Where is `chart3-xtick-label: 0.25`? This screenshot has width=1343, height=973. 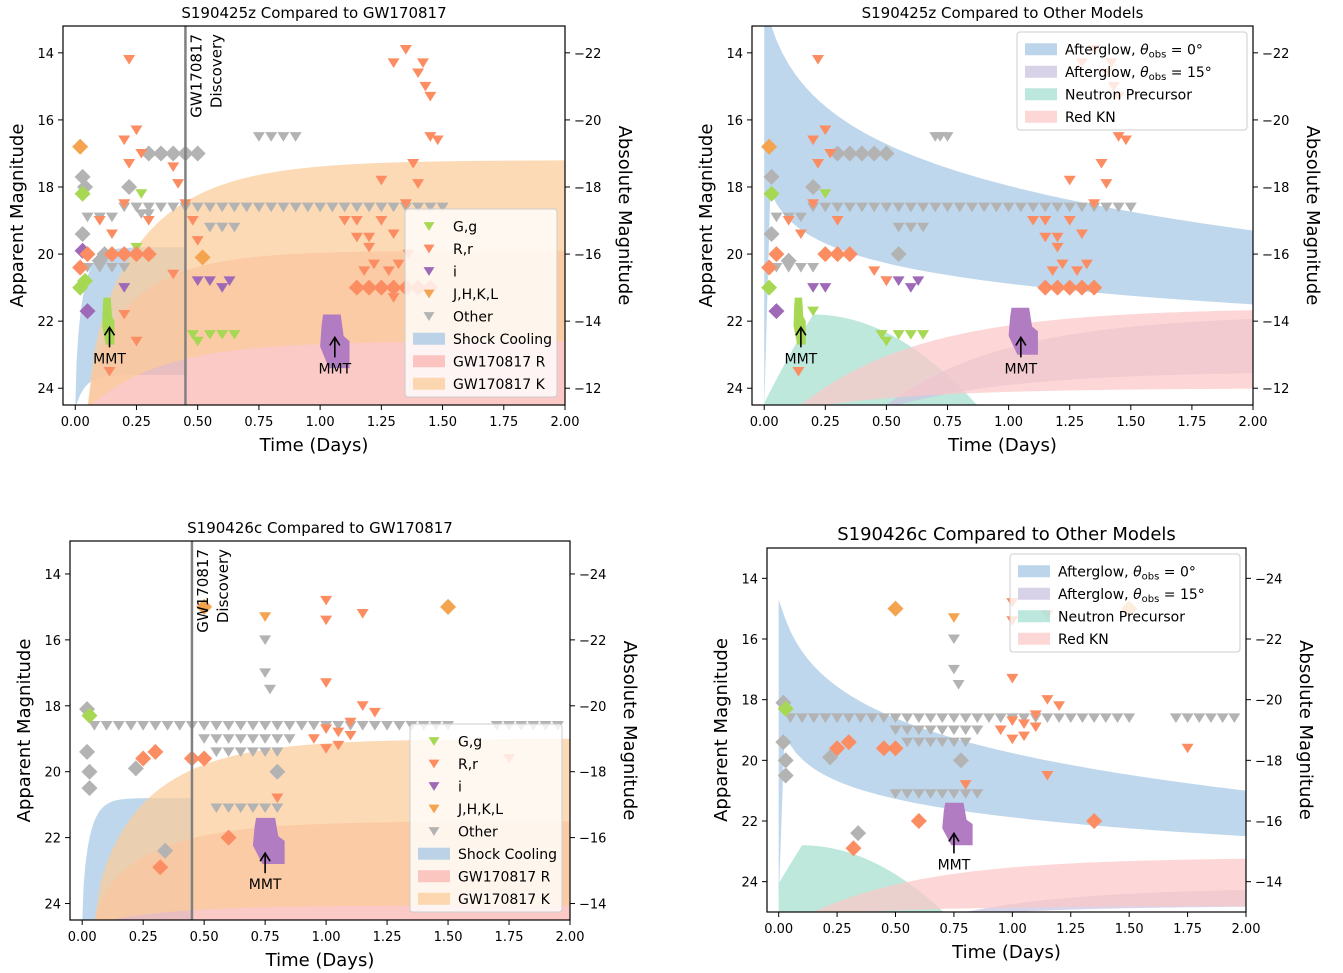 chart3-xtick-label: 0.25 is located at coordinates (837, 929).